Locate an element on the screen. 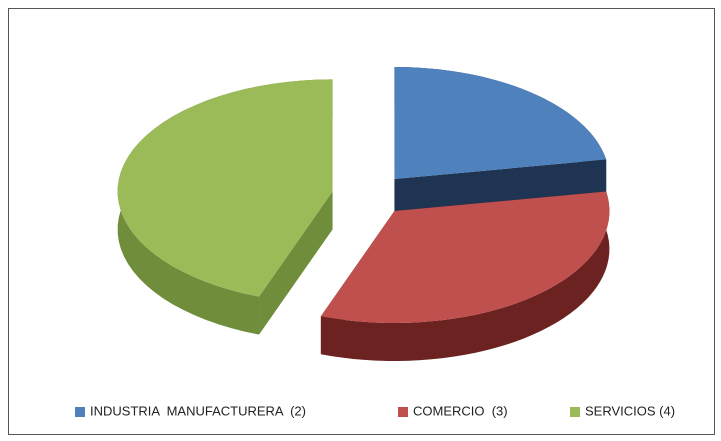 Image resolution: width=721 pixels, height=441 pixels. legend-label: INDUSTRIA MANUFACTURERA (2) is located at coordinates (198, 410).